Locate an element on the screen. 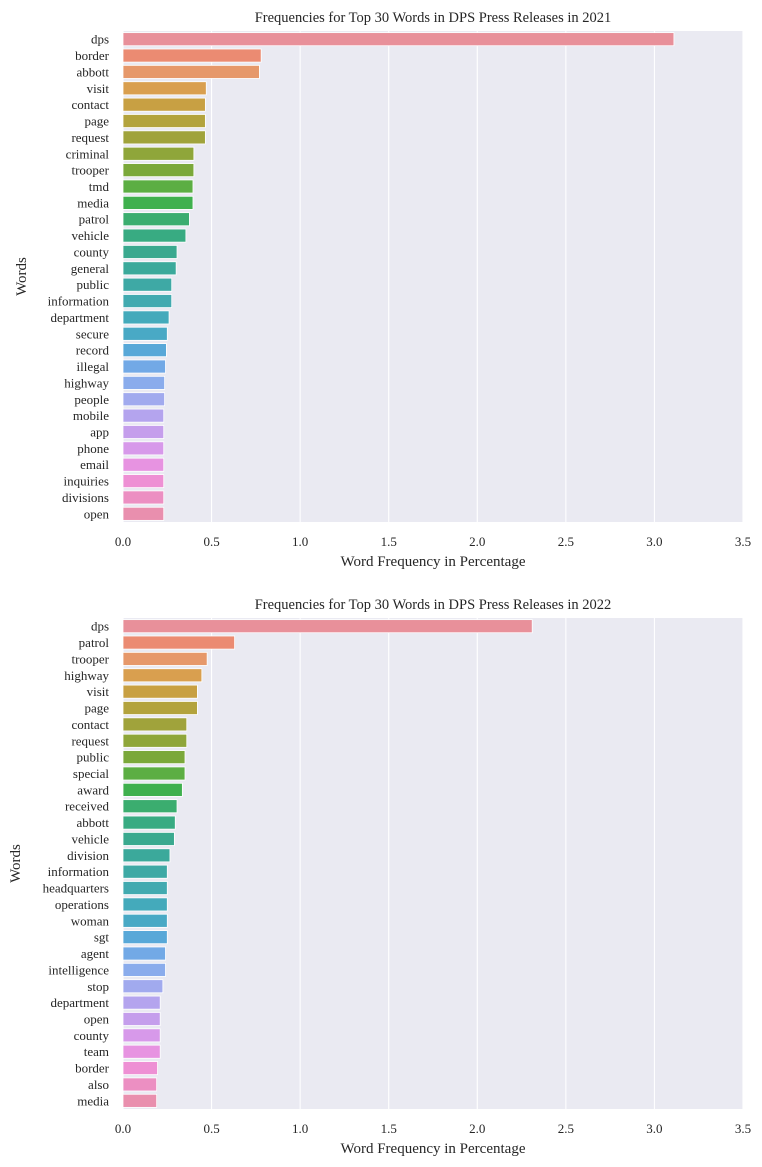 The width and height of the screenshot is (762, 1167). bar-inquiries is located at coordinates (143, 481).